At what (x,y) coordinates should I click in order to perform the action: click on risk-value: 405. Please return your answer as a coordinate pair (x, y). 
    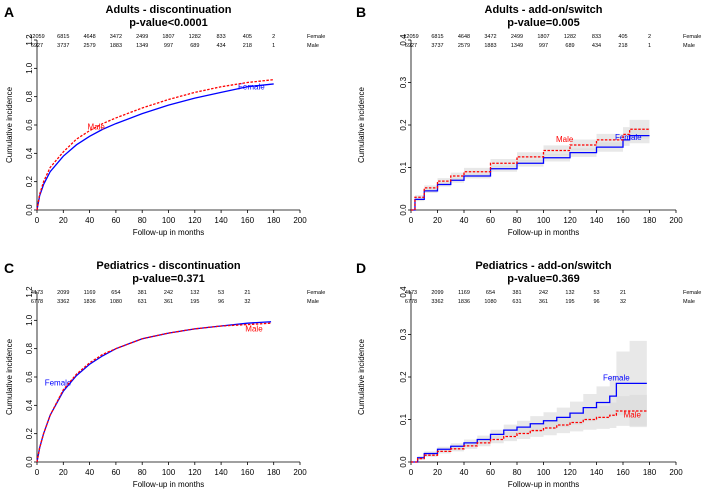
    Looking at the image, I should click on (247, 37).